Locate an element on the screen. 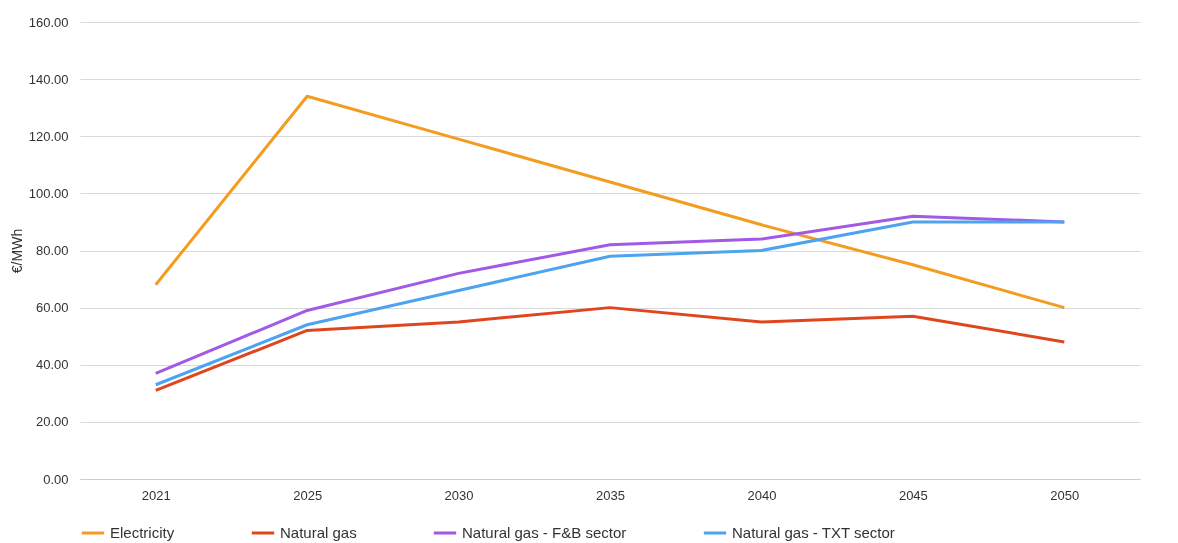 This screenshot has width=1178, height=543. x-tick-label: 2035 is located at coordinates (610, 495).